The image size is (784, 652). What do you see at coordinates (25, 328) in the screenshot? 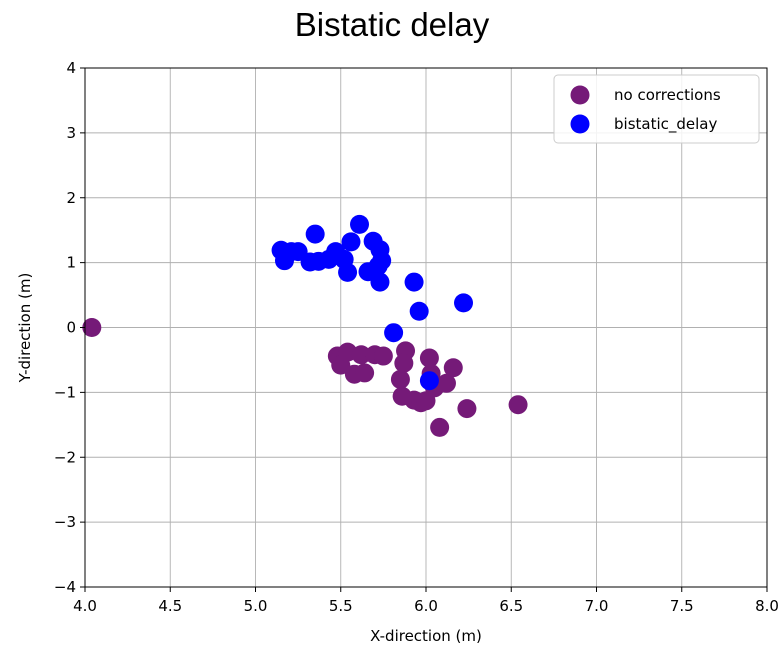
I see `y-axis-label: Y-direction (m)` at bounding box center [25, 328].